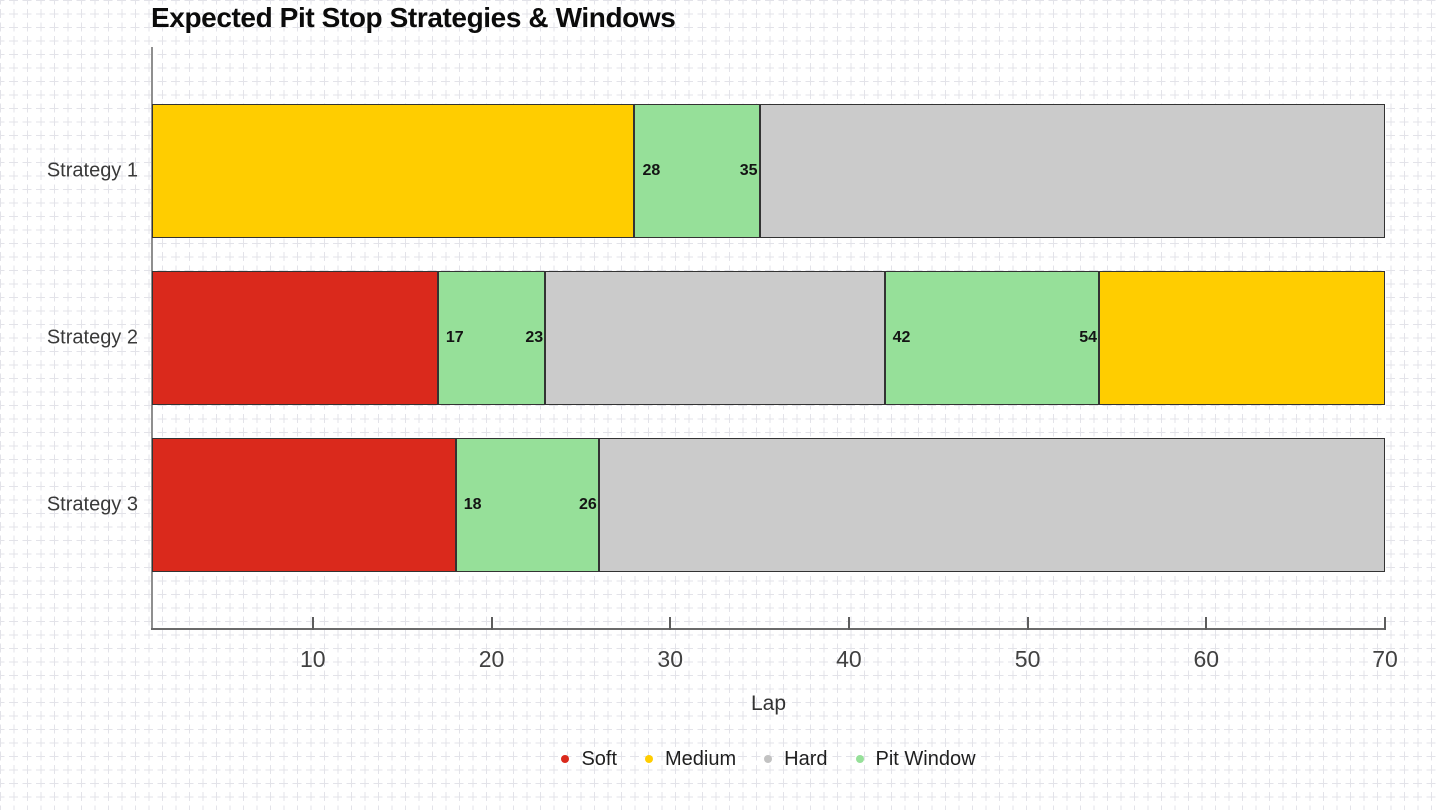 The width and height of the screenshot is (1440, 810). I want to click on x-axis-tick-label: 20, so click(491, 659).